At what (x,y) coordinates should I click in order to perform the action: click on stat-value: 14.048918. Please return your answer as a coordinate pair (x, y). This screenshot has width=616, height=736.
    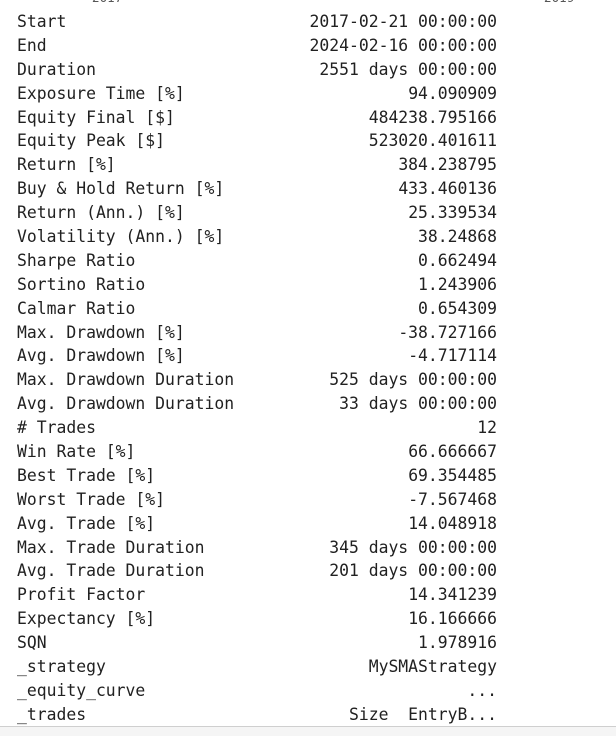
    Looking at the image, I should click on (452, 523).